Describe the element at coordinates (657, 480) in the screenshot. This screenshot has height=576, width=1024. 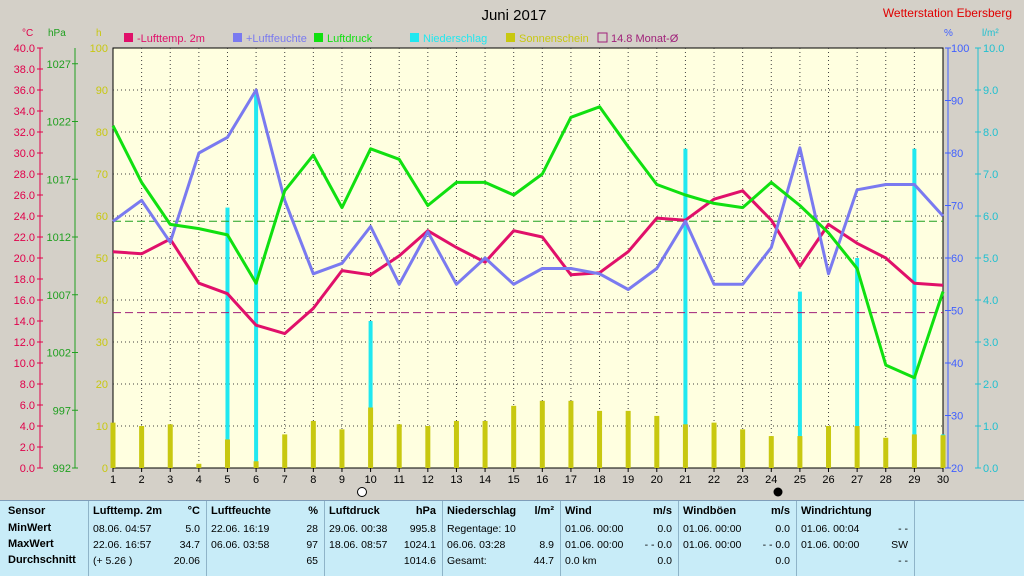
I see `x-tick-label: 20` at that location.